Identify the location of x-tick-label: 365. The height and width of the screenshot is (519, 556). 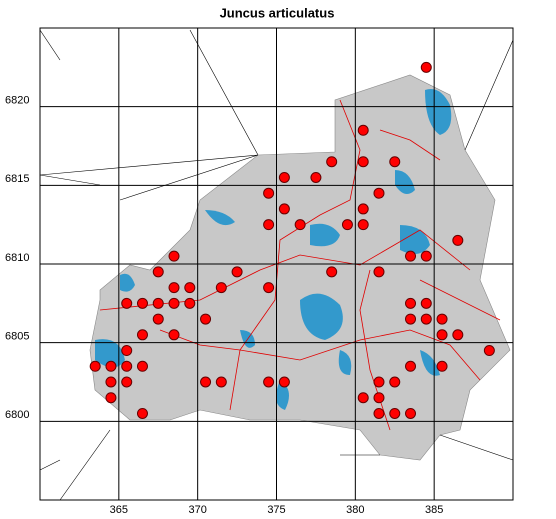
(119, 510).